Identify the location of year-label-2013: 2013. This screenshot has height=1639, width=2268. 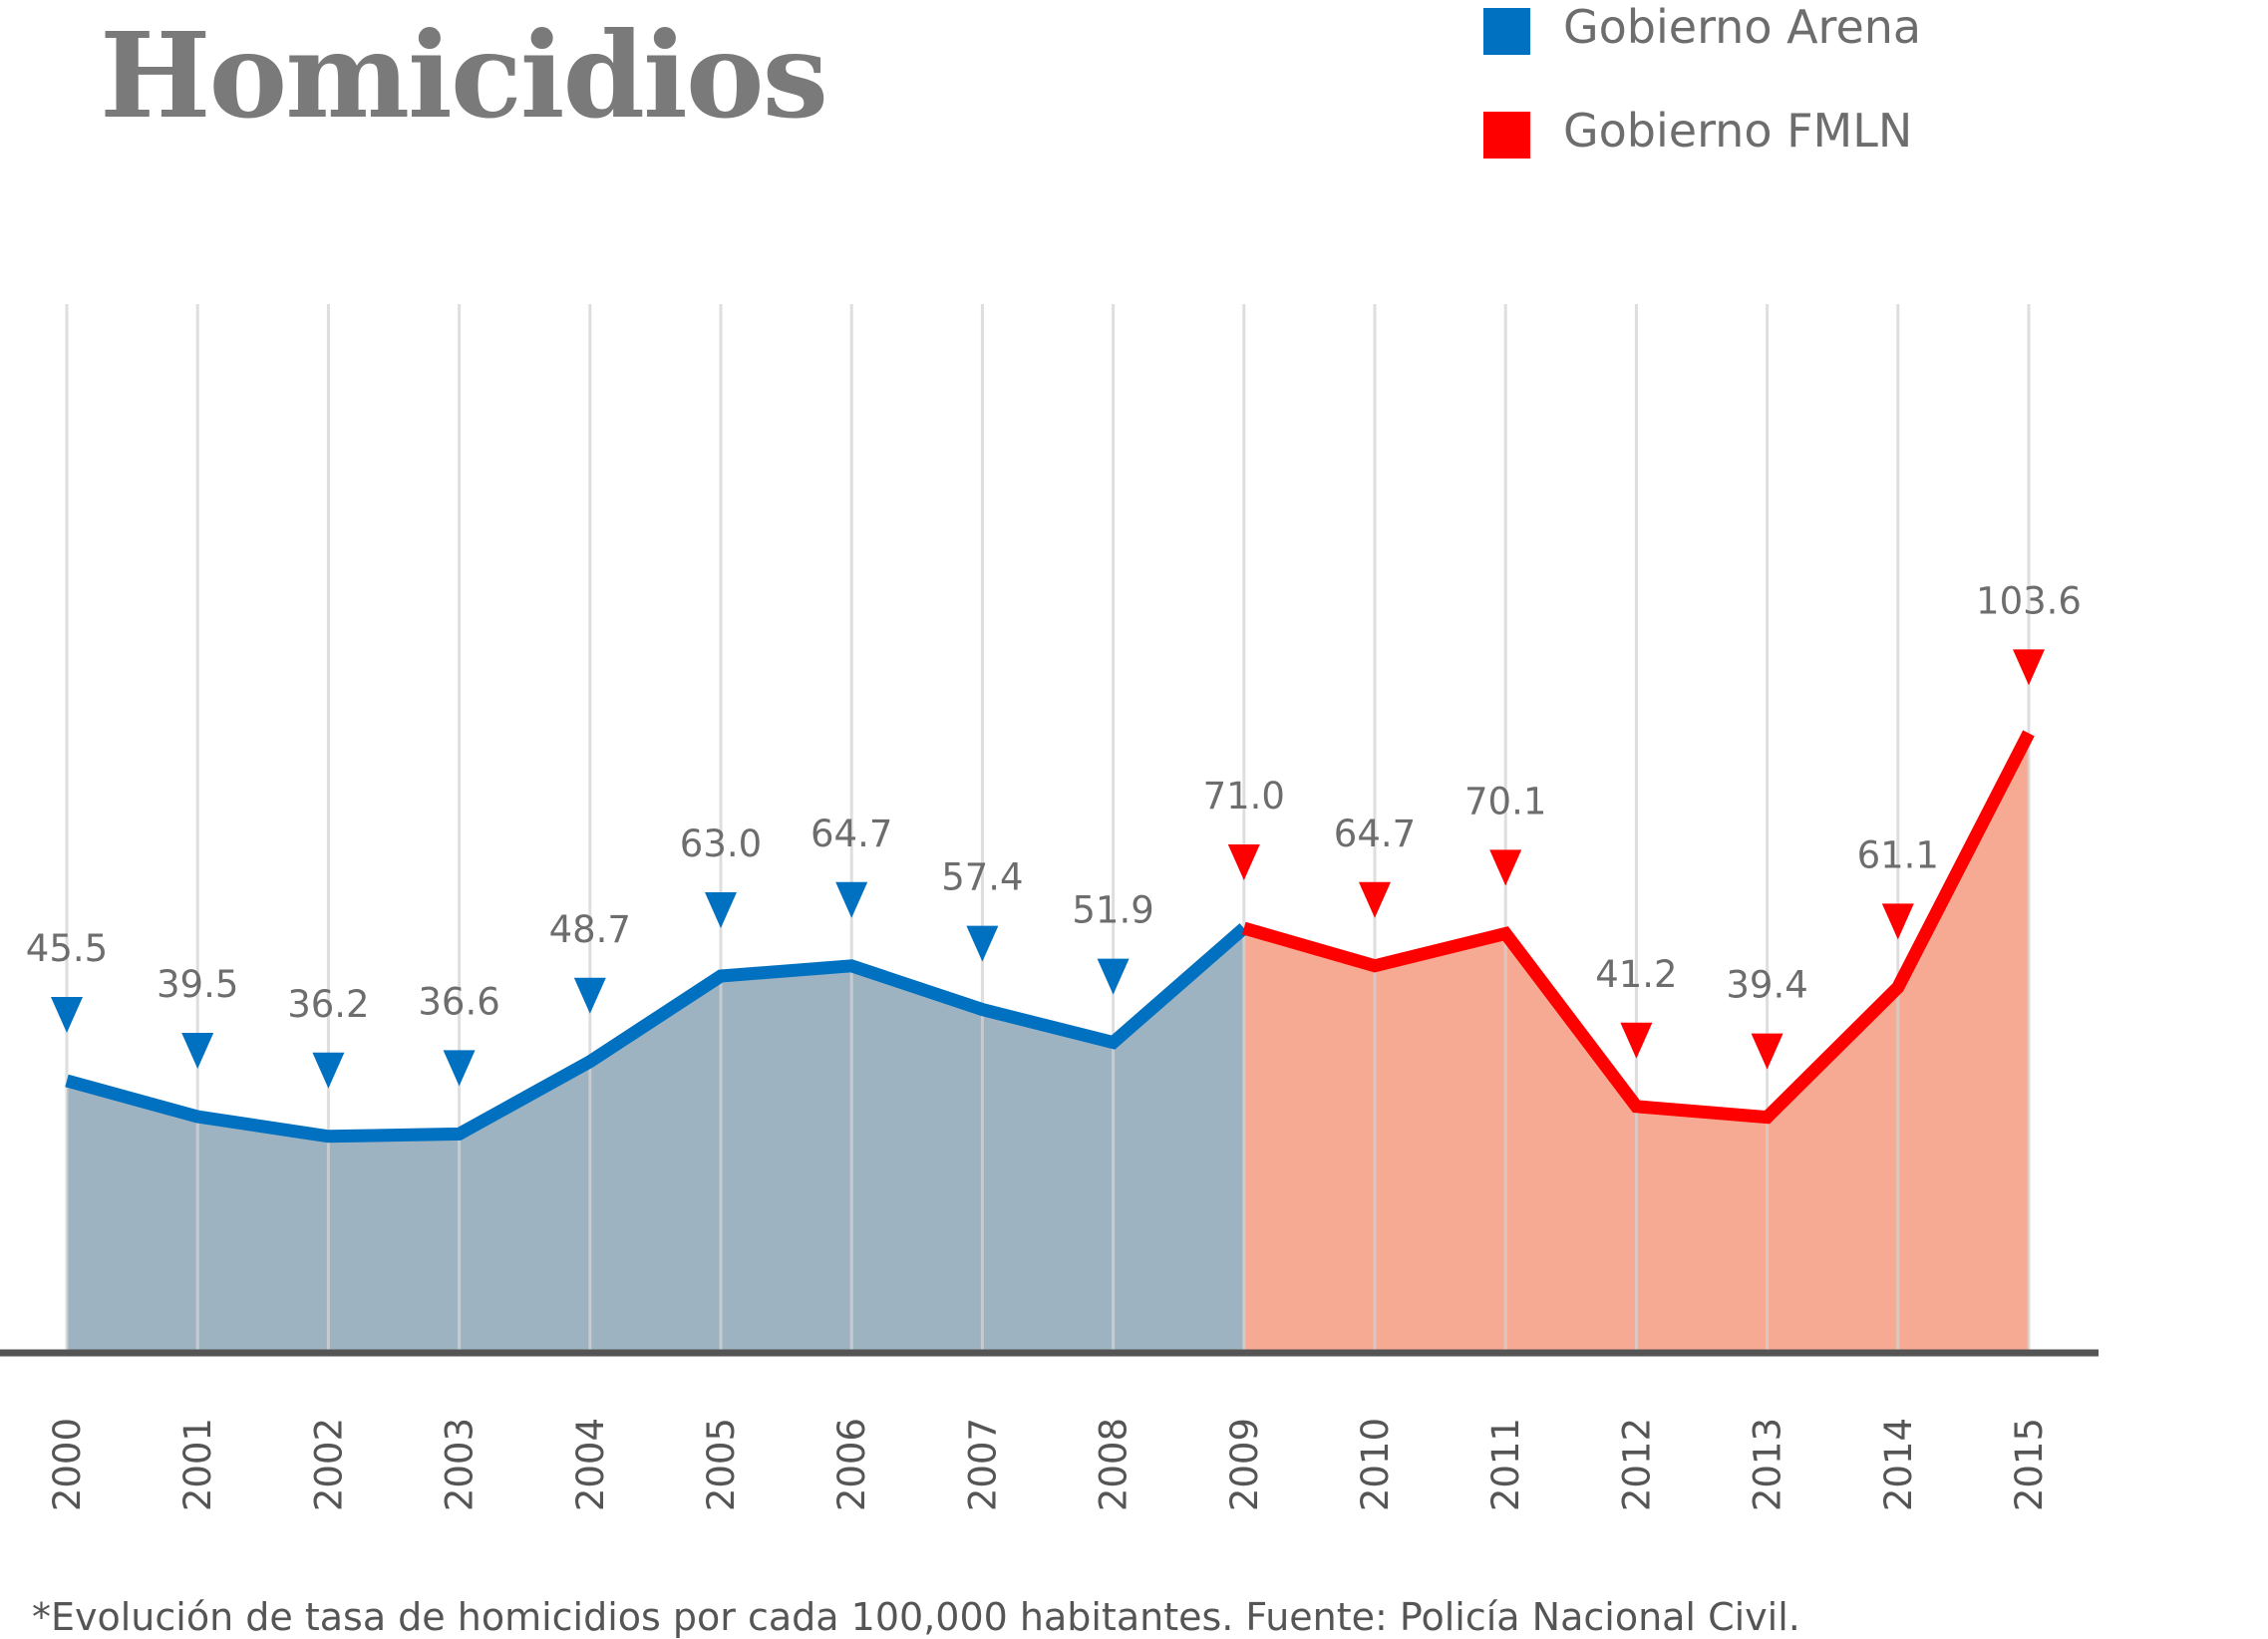
(1768, 1464).